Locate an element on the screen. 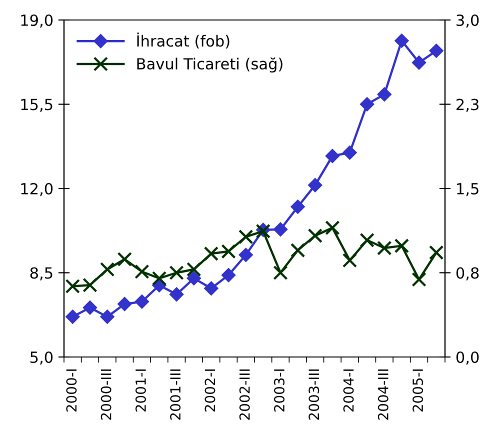  x-tick-label: 2004-I is located at coordinates (348, 390).